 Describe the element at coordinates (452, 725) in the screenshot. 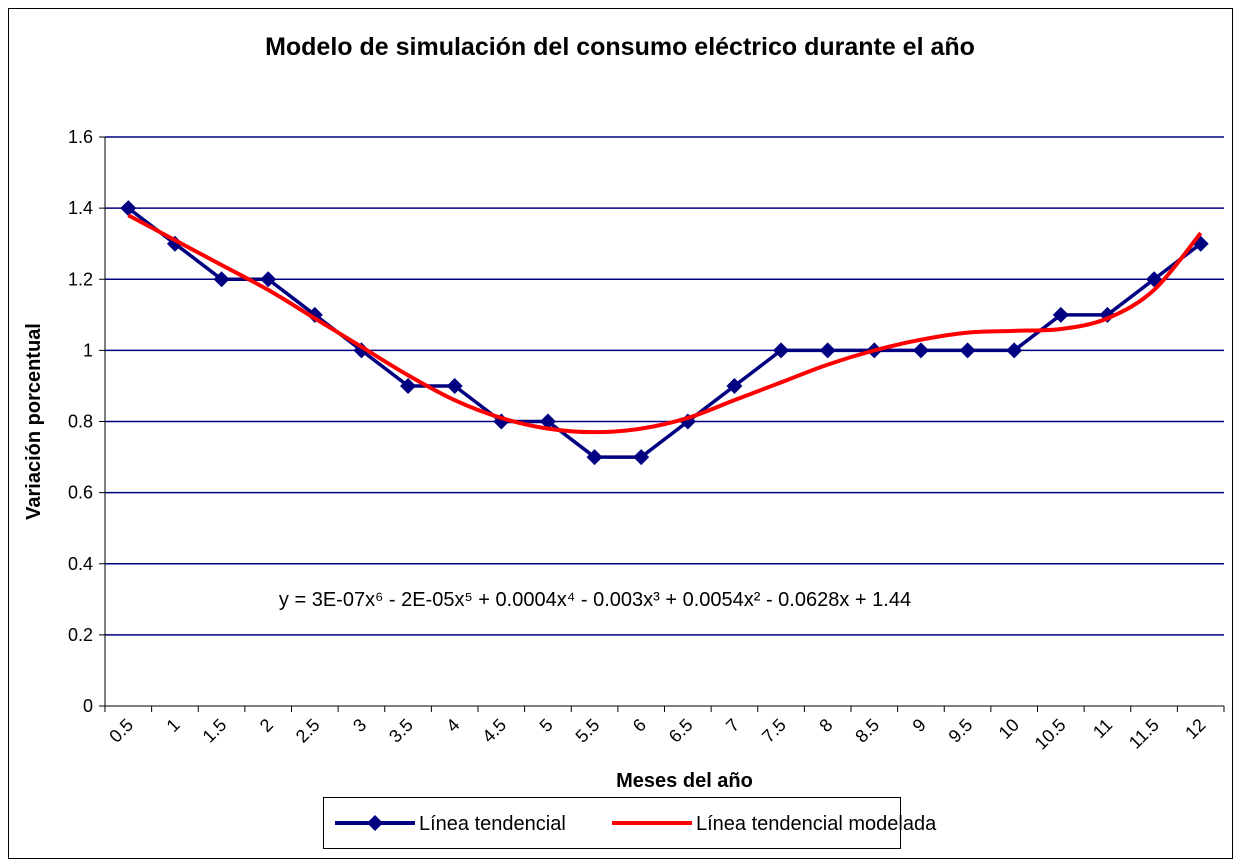

I see `x-tick-label: 4` at that location.